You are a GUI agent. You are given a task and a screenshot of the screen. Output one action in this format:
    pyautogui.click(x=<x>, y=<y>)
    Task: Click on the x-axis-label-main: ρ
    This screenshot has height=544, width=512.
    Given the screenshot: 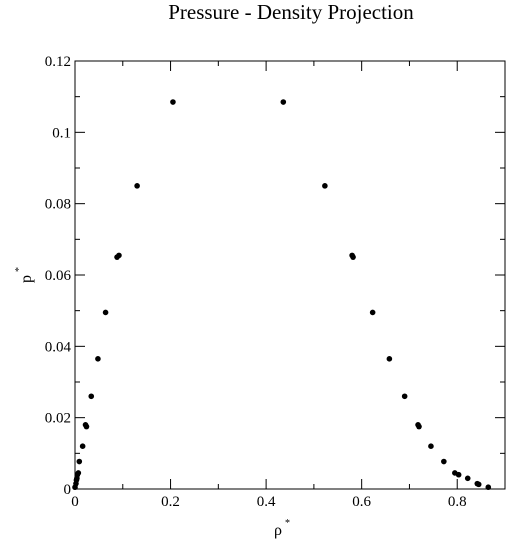 What is the action you would take?
    pyautogui.click(x=278, y=530)
    